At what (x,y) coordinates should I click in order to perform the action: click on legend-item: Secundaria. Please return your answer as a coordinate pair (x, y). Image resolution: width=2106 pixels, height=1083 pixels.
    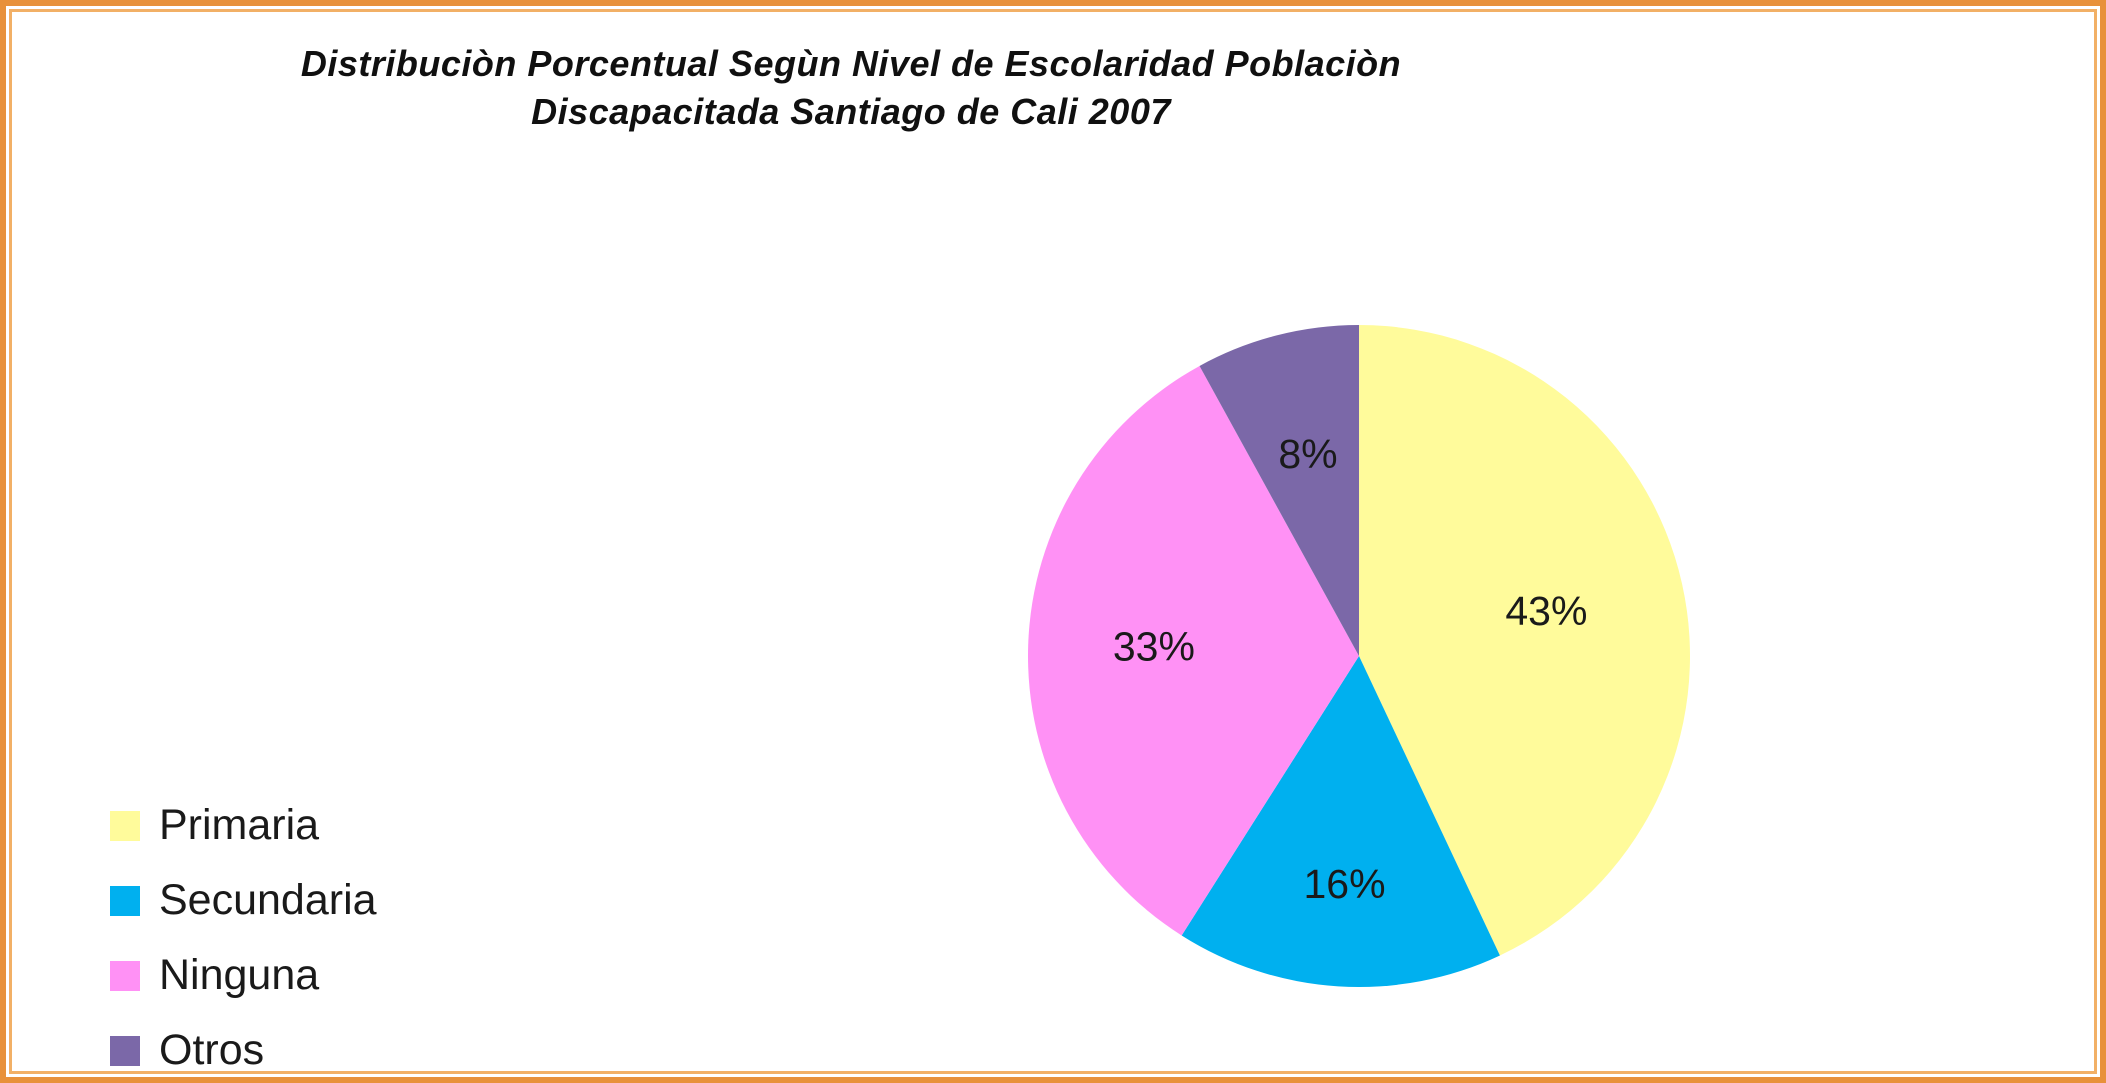
    Looking at the image, I should click on (300, 900).